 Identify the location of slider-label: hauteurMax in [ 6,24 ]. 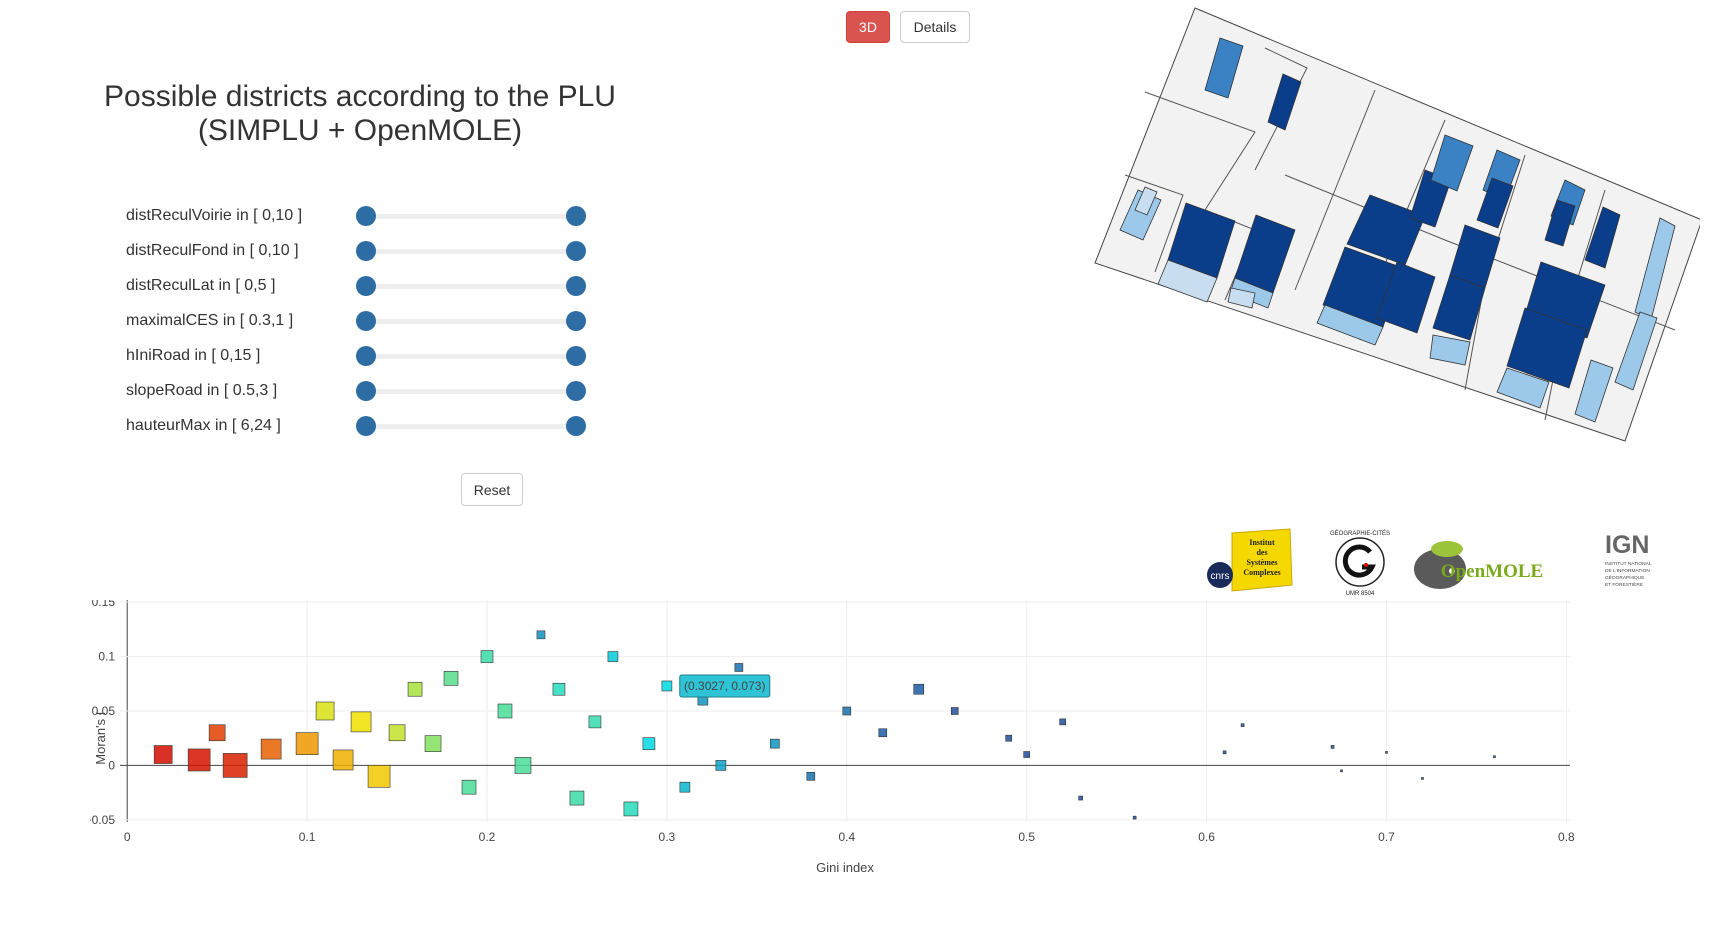
(203, 425).